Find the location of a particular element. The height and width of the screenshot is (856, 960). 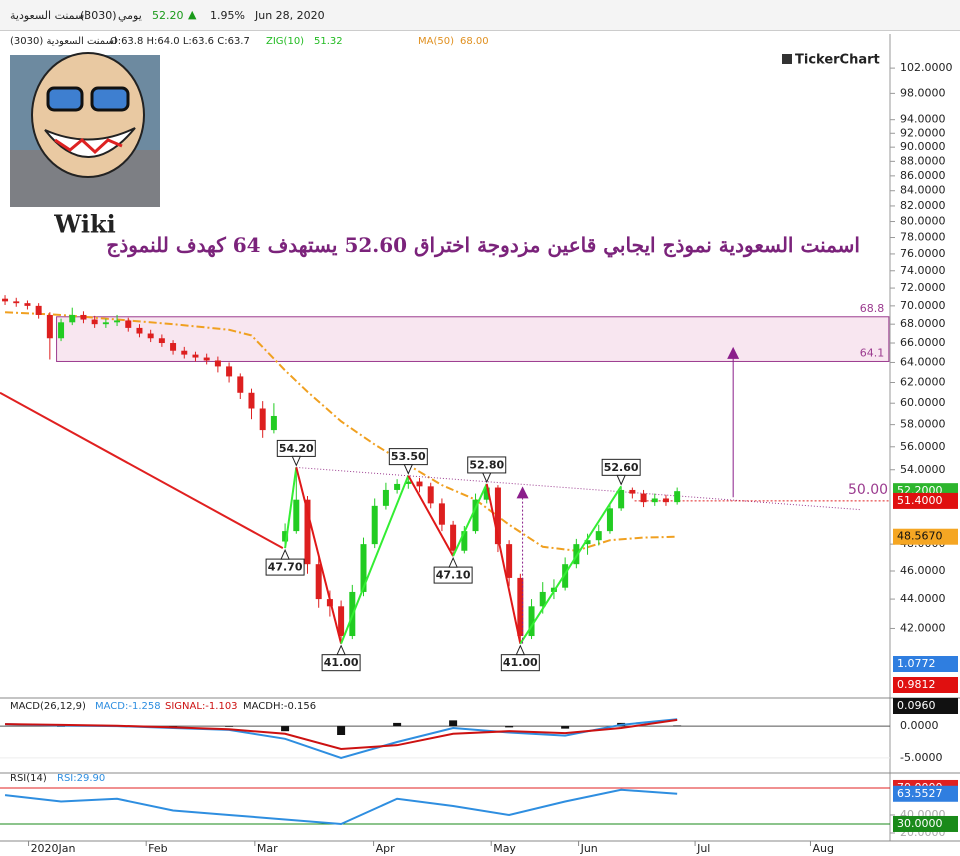

macd-value: MACD:-1.258 is located at coordinates (128, 706).